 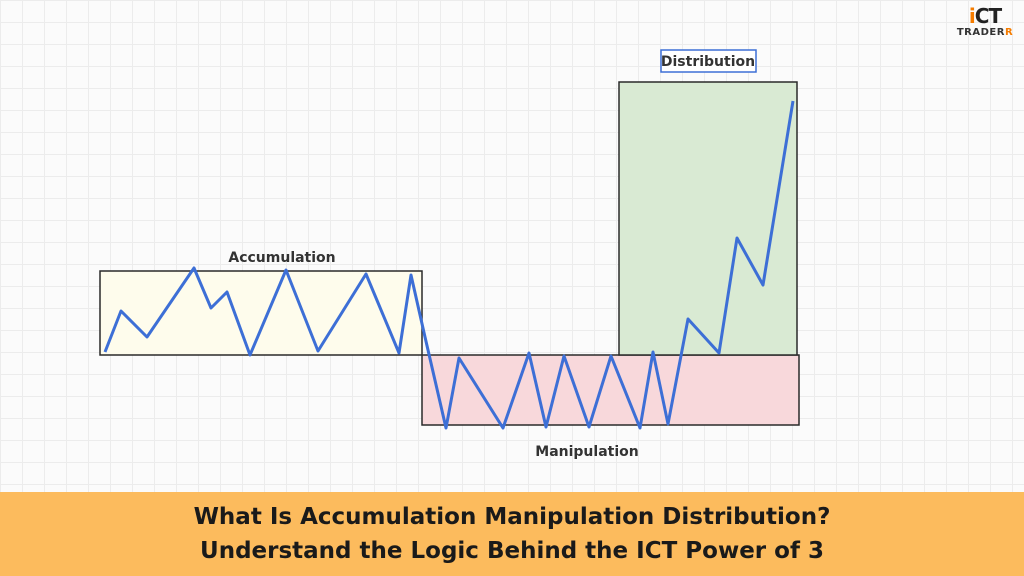 What do you see at coordinates (708, 218) in the screenshot?
I see `distribution-zone` at bounding box center [708, 218].